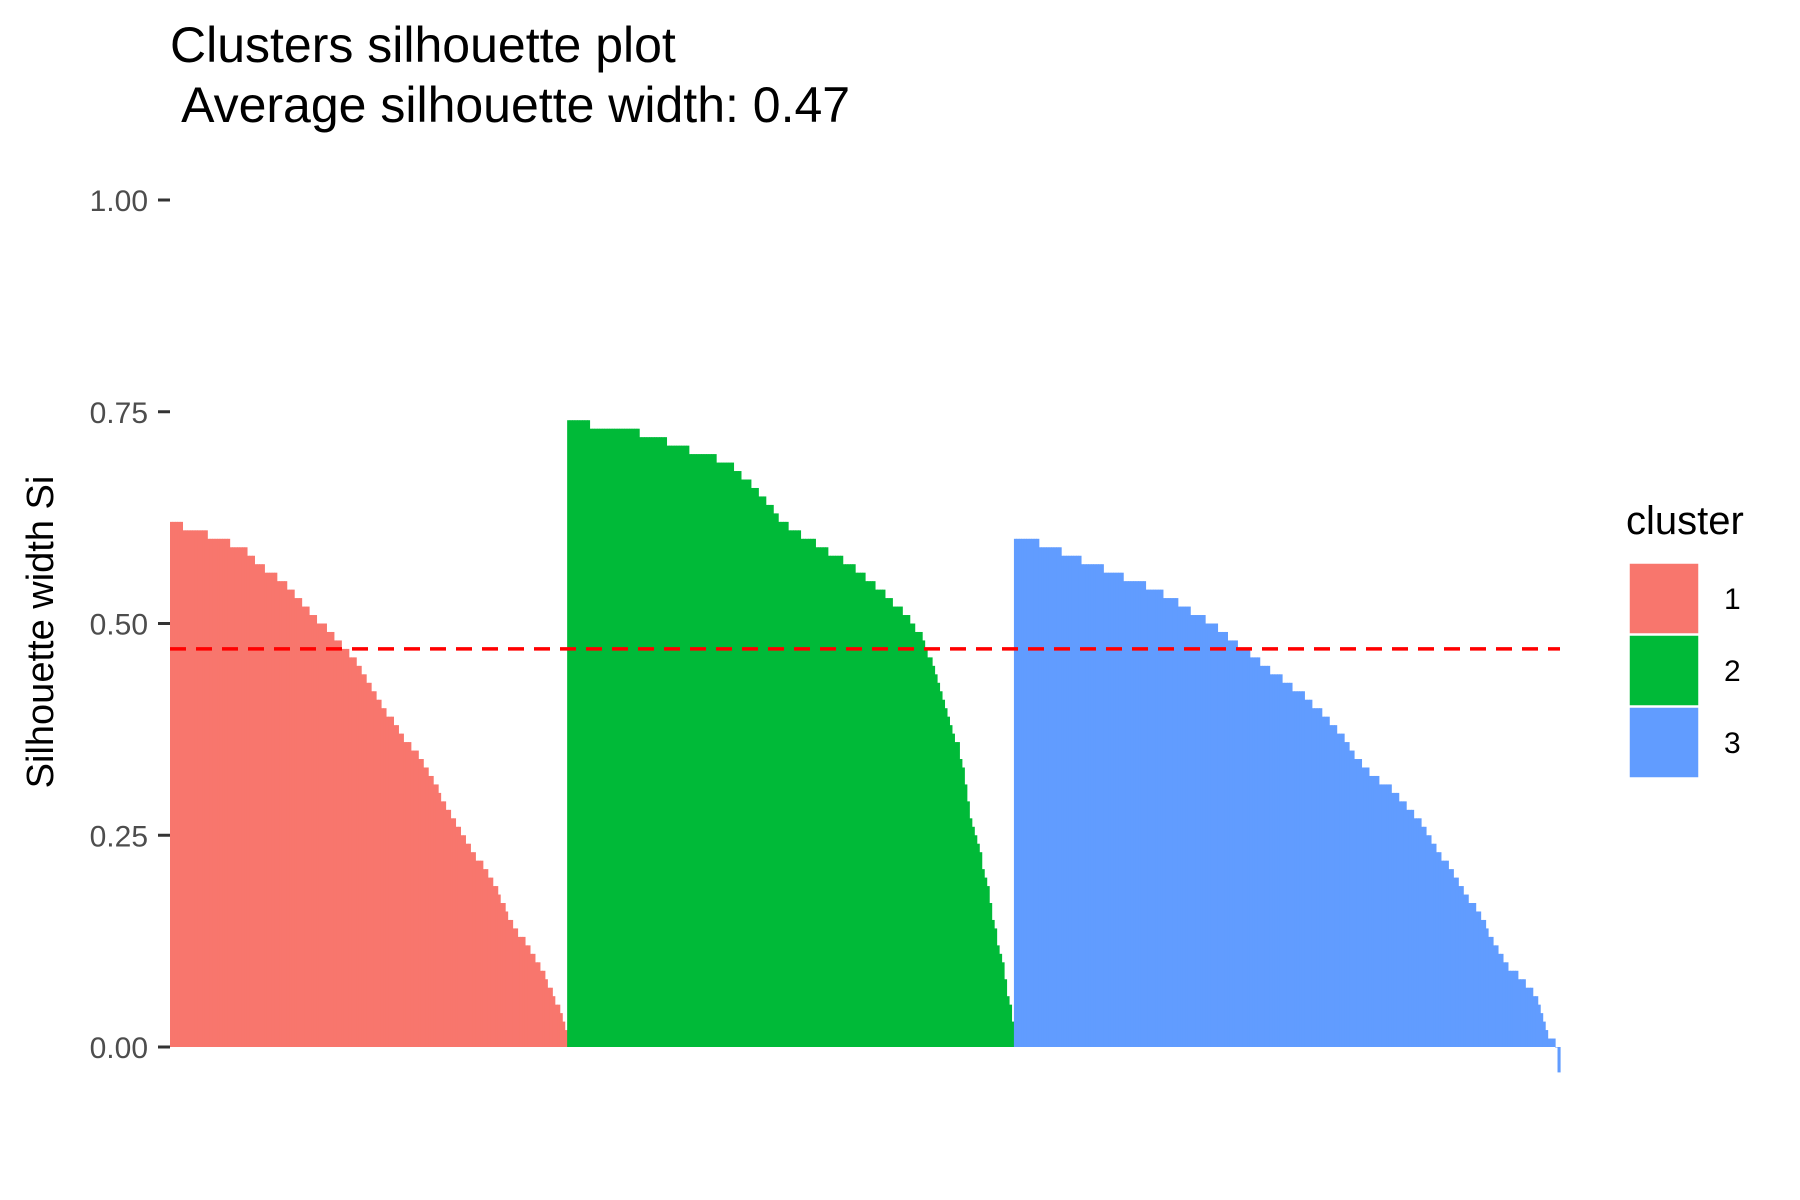  What do you see at coordinates (1732, 671) in the screenshot?
I see `legend-label-2: 2` at bounding box center [1732, 671].